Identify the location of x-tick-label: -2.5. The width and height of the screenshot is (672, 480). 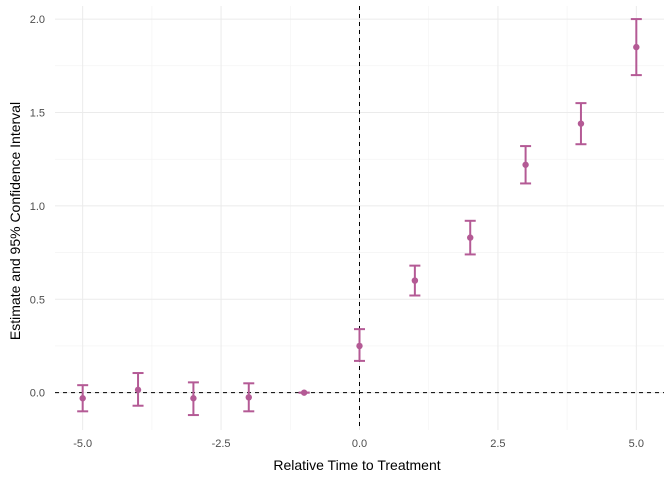
(221, 444).